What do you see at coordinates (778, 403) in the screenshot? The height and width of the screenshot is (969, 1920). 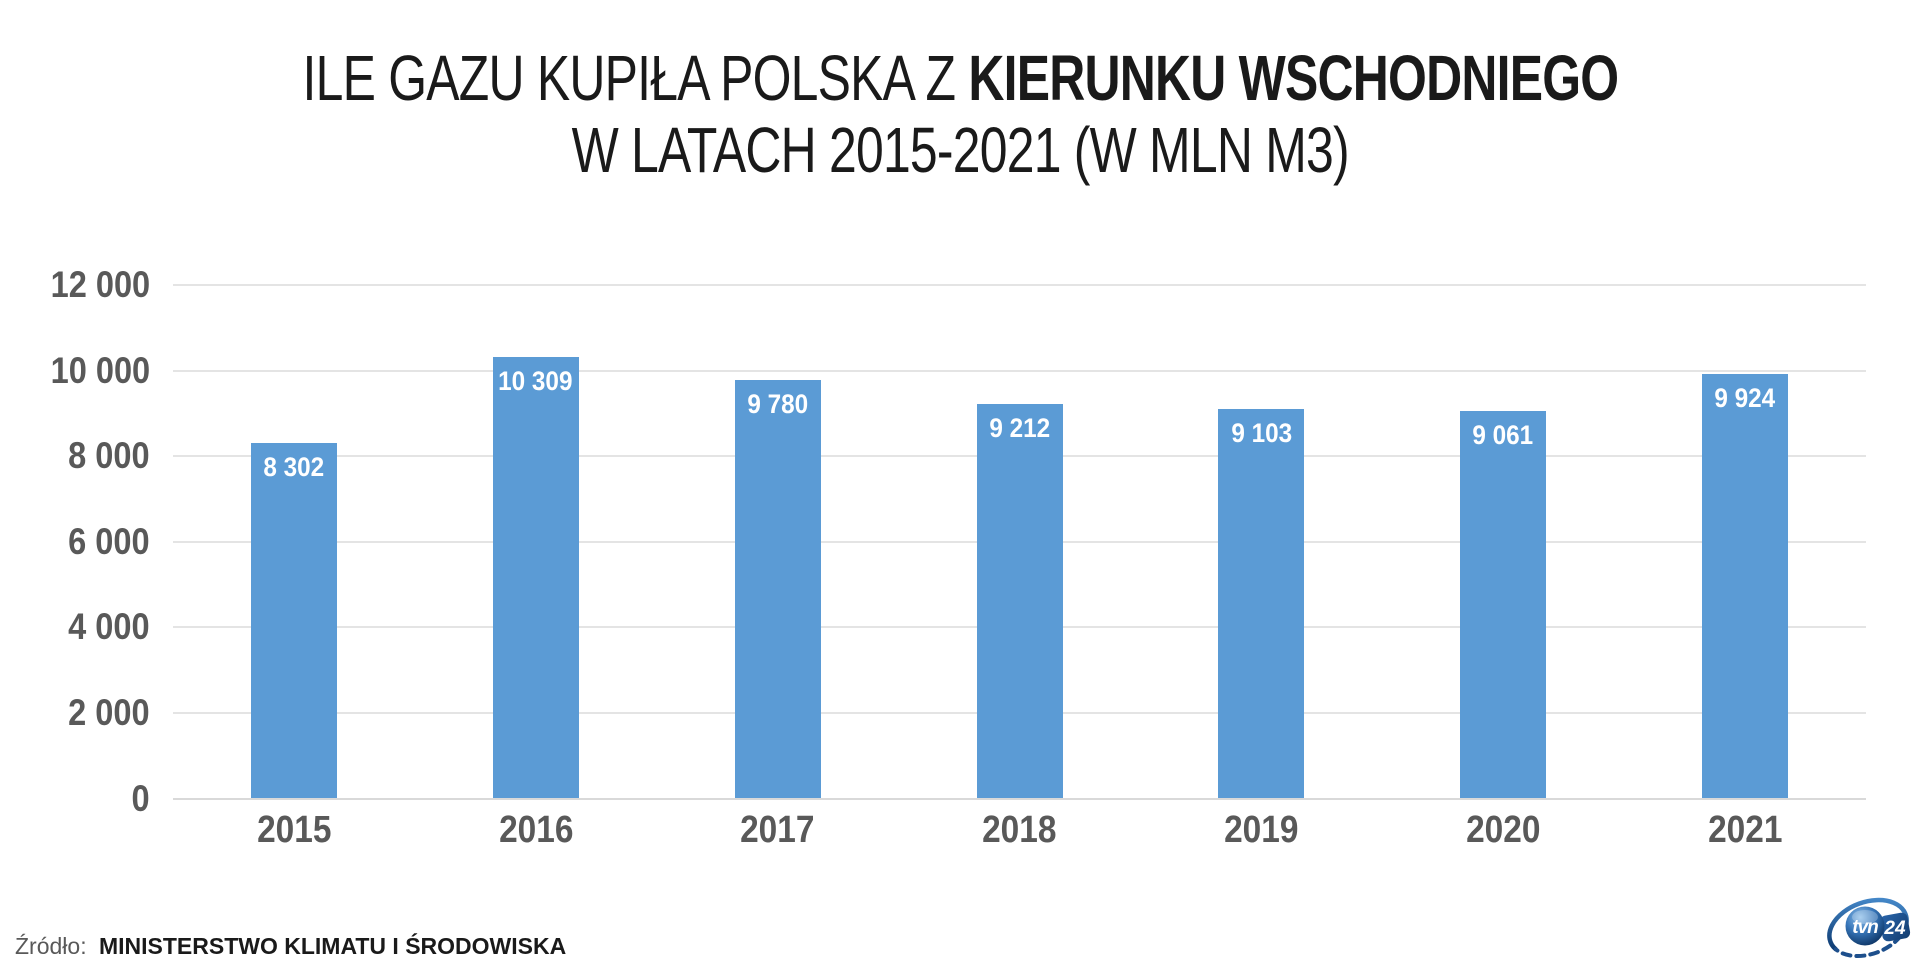 I see `bar-value-label-2017: 9 780` at bounding box center [778, 403].